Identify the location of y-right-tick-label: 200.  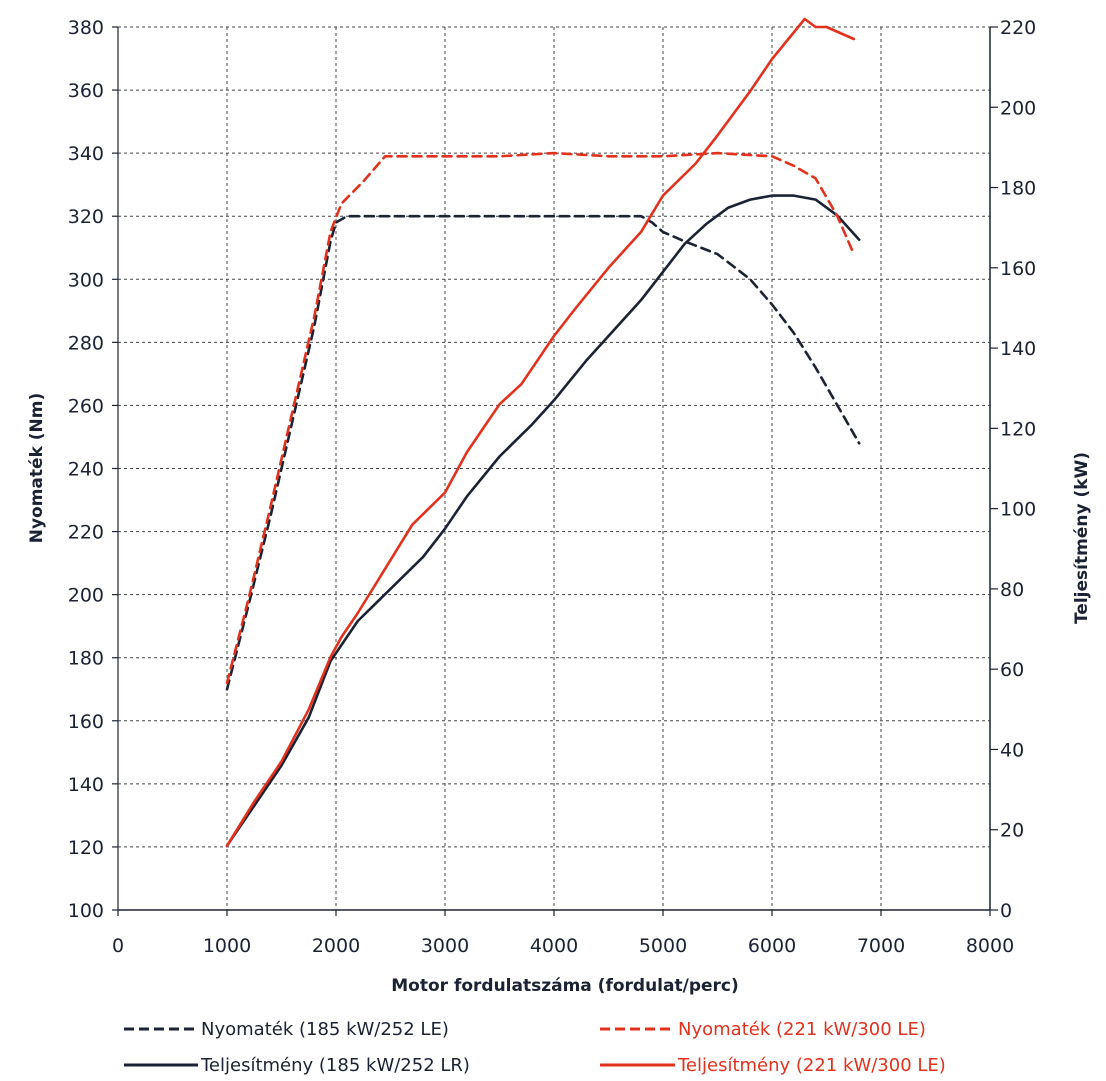
(1018, 108).